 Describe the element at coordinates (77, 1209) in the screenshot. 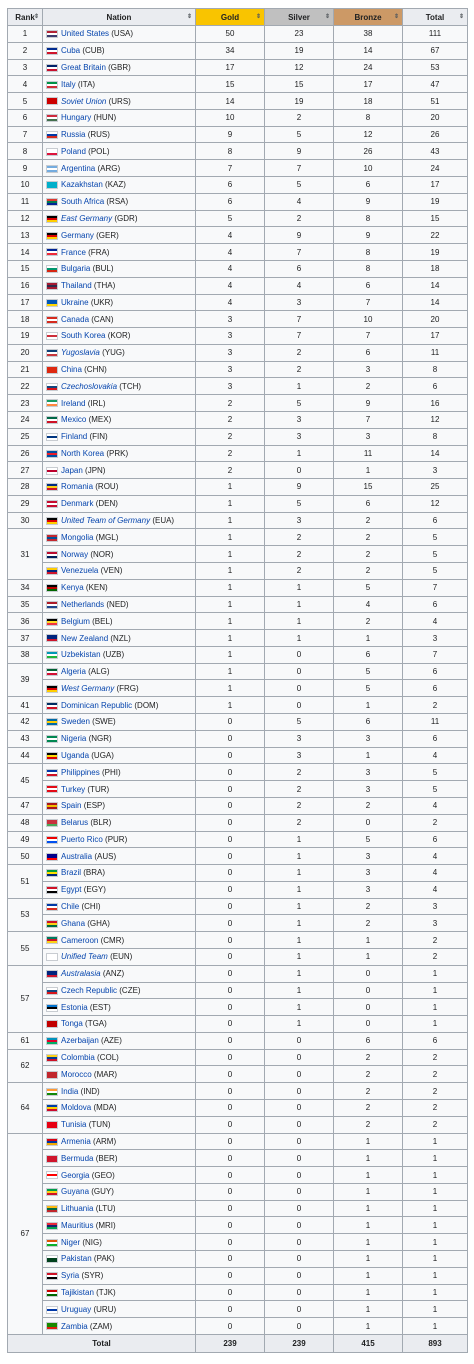

I see `nation-link: Lithuania` at that location.